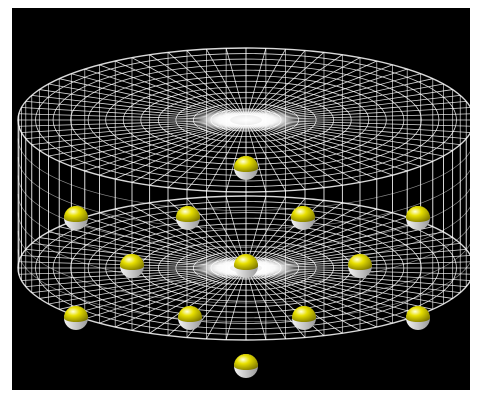  I want to click on top-hub-glow, so click(246, 120).